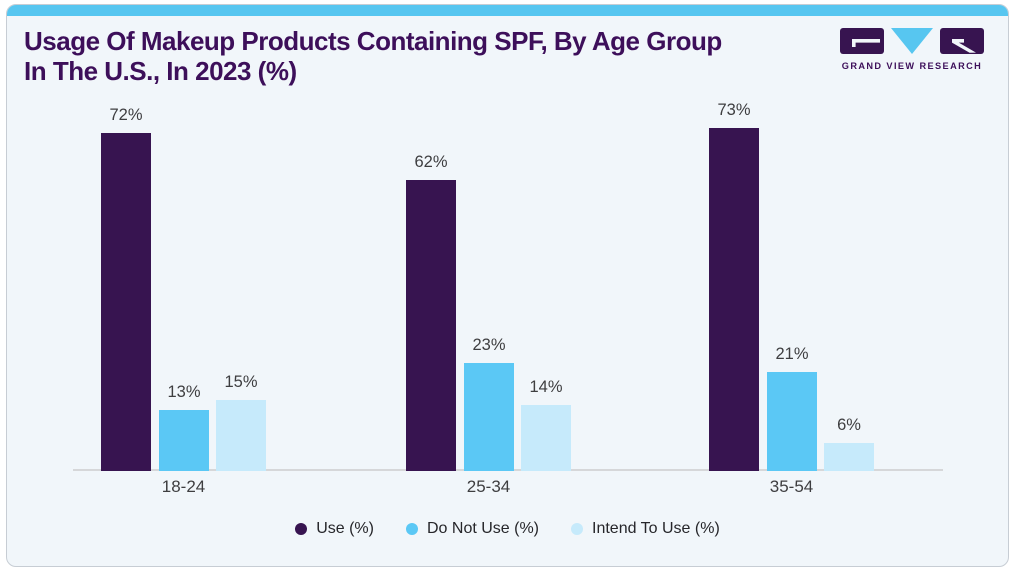  I want to click on accent-top-bar, so click(507, 10).